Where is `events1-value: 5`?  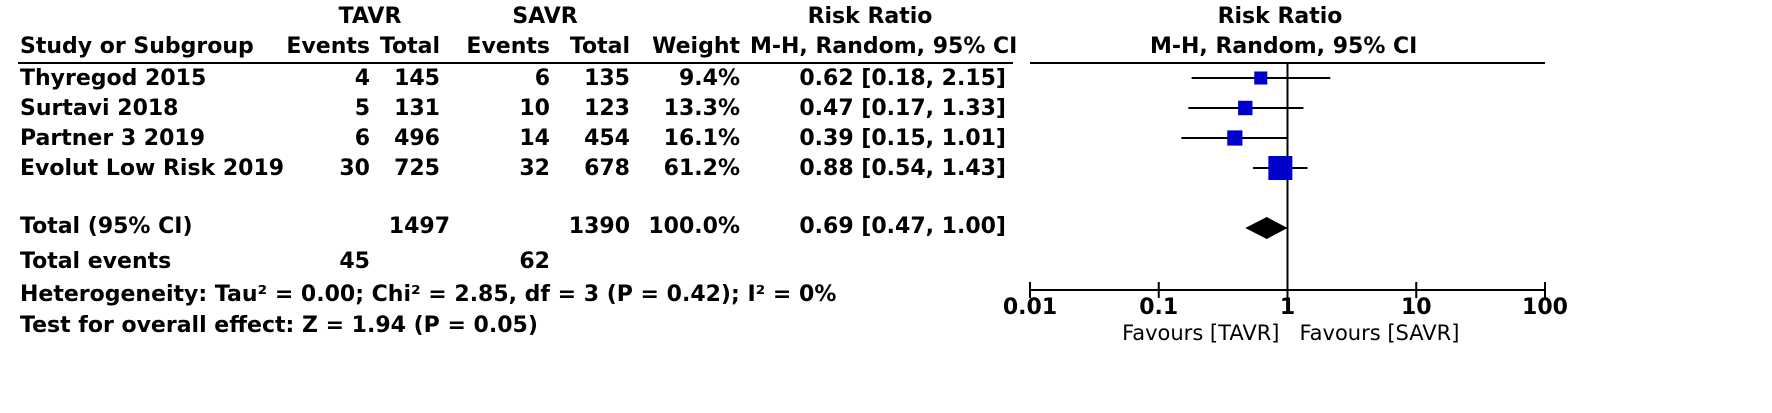 events1-value: 5 is located at coordinates (362, 108).